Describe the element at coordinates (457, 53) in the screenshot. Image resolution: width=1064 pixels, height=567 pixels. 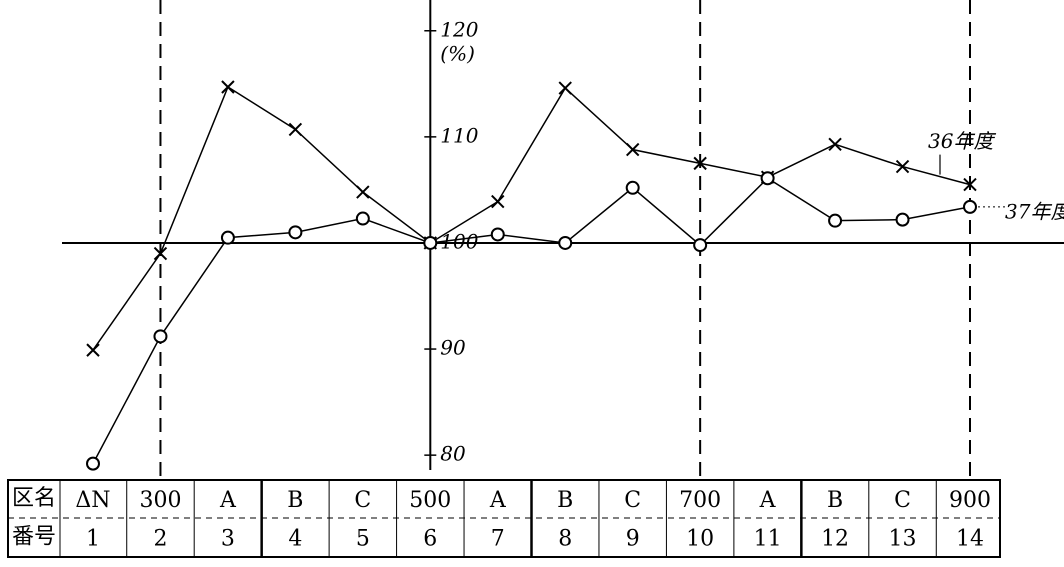
I see `y-unit: (%)` at that location.